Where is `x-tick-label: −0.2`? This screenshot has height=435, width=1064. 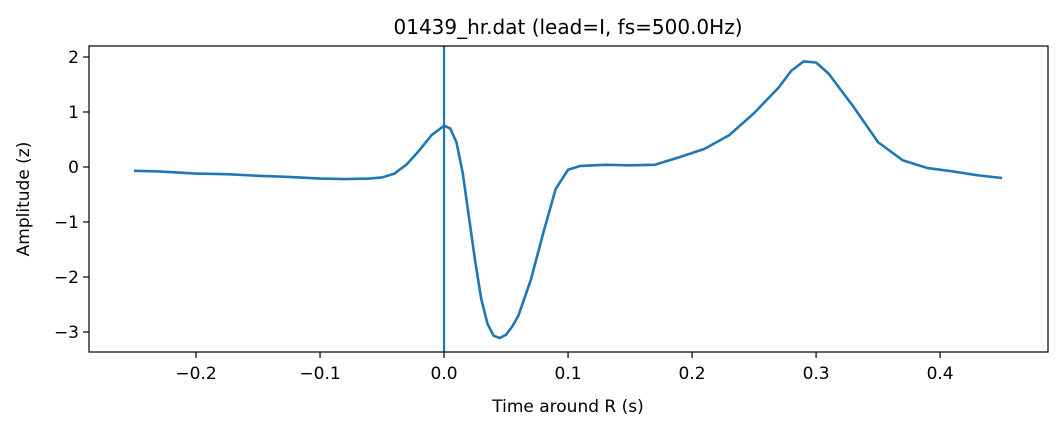 x-tick-label: −0.2 is located at coordinates (195, 374).